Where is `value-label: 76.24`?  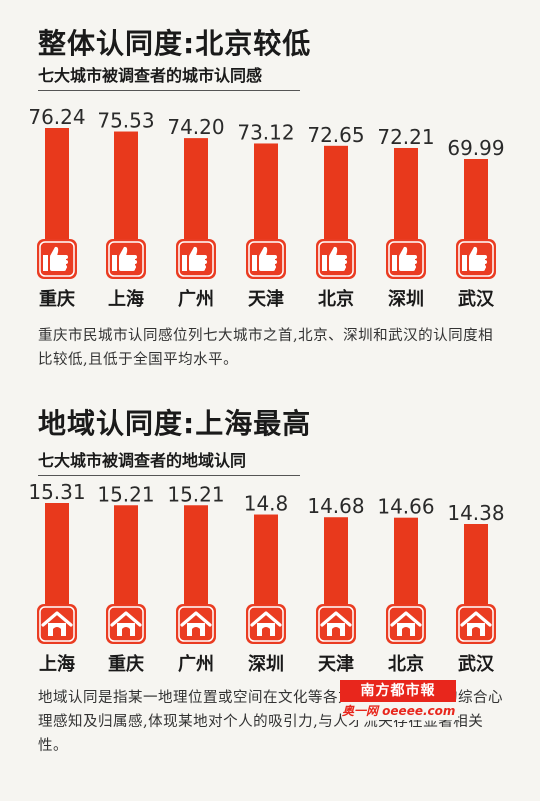 value-label: 76.24 is located at coordinates (56, 117).